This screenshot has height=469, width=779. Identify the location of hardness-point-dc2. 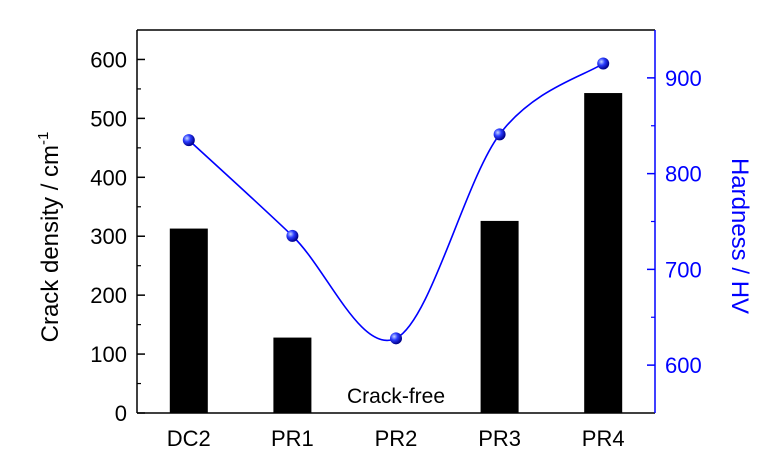
(188, 140).